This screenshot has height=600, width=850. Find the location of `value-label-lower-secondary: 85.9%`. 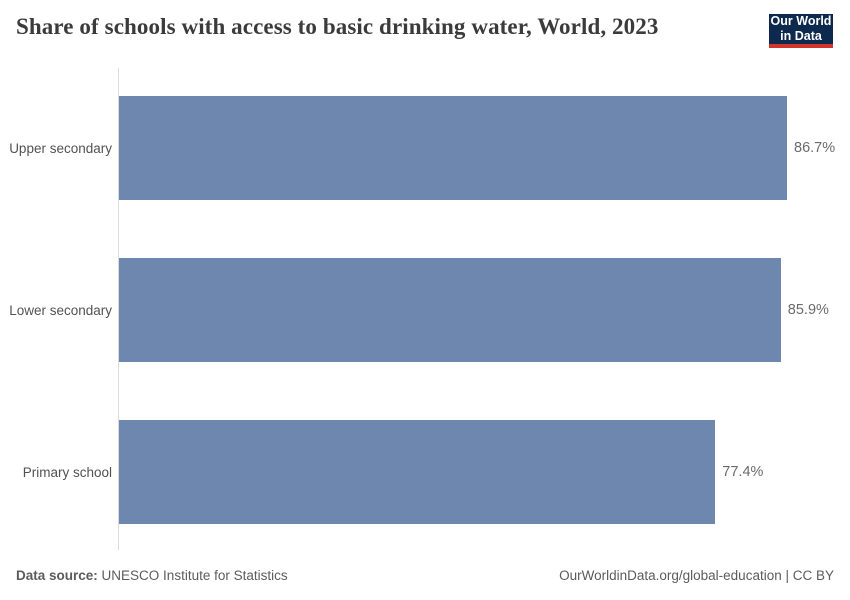

value-label-lower-secondary: 85.9% is located at coordinates (808, 310).